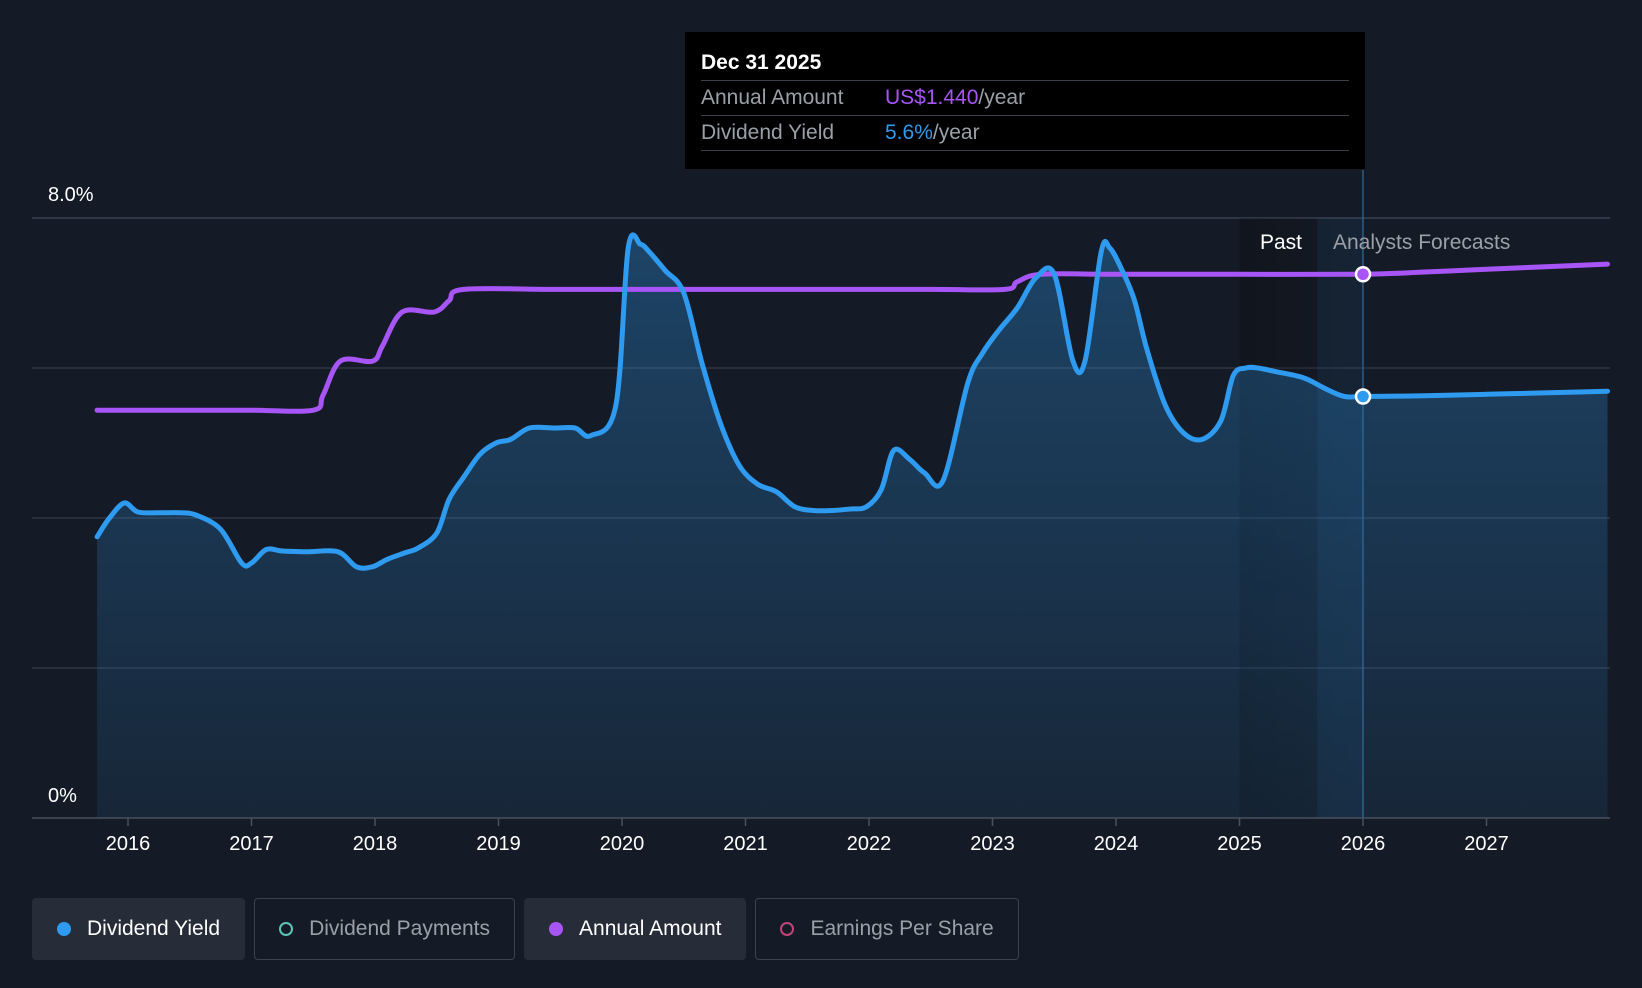 The image size is (1642, 988). I want to click on legend-dot-annual-amount, so click(556, 929).